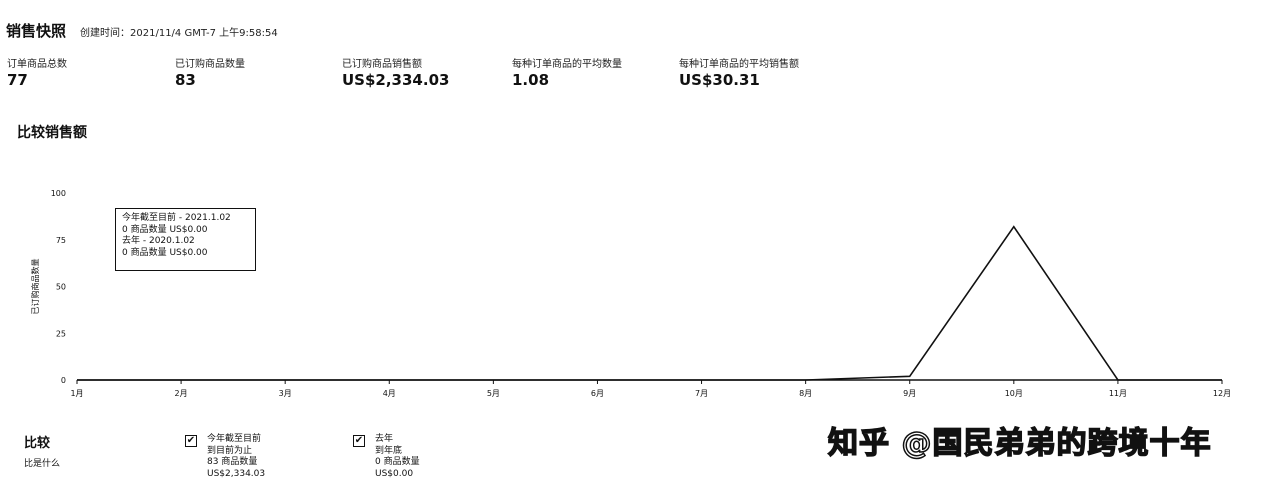 This screenshot has height=493, width=1280. What do you see at coordinates (176, 218) in the screenshot?
I see `tooltip-line: 今年截至目前 - 2021.1.02` at bounding box center [176, 218].